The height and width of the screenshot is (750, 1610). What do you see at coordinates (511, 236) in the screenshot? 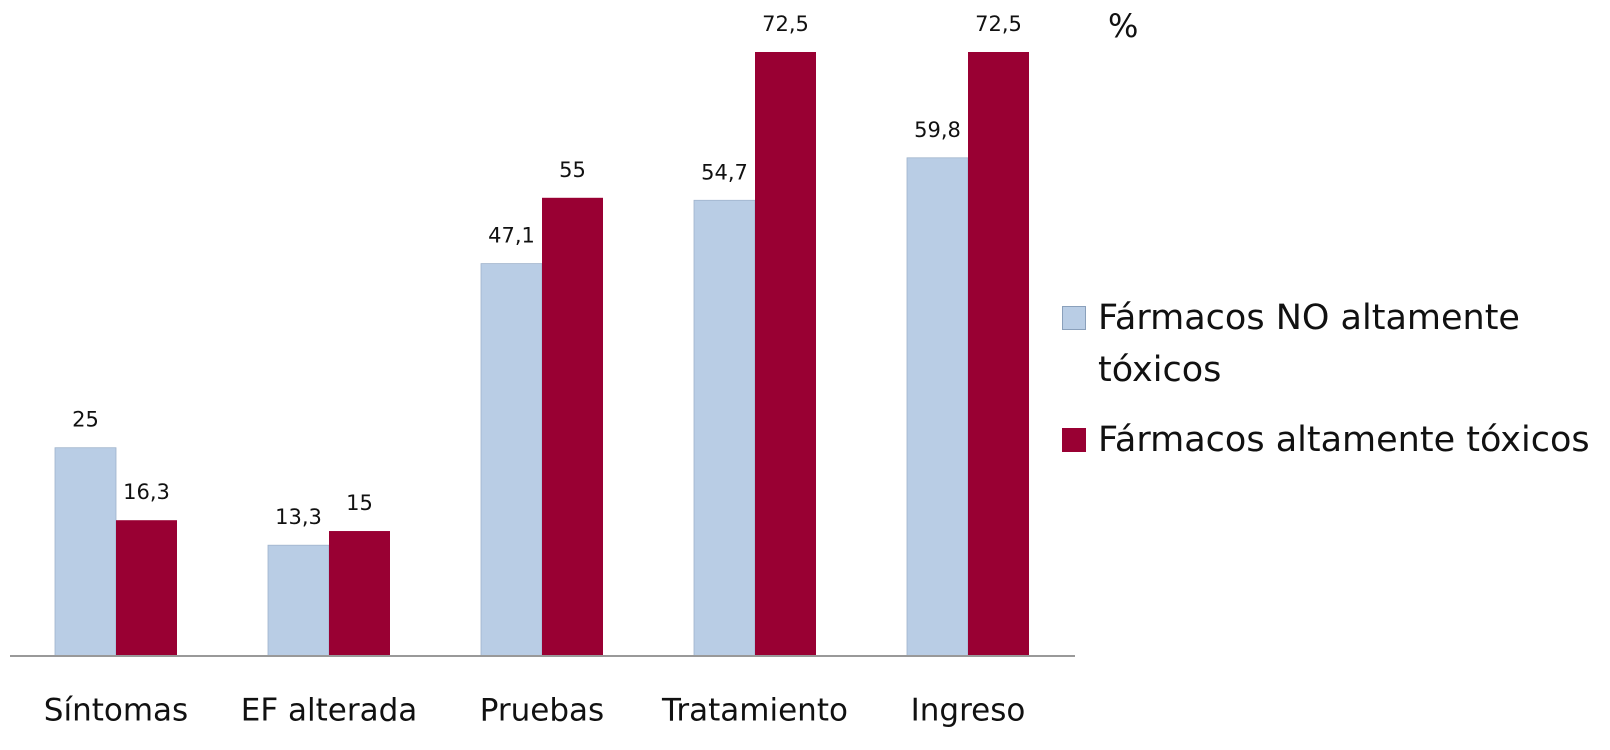
I see `data-label: 47,1` at bounding box center [511, 236].